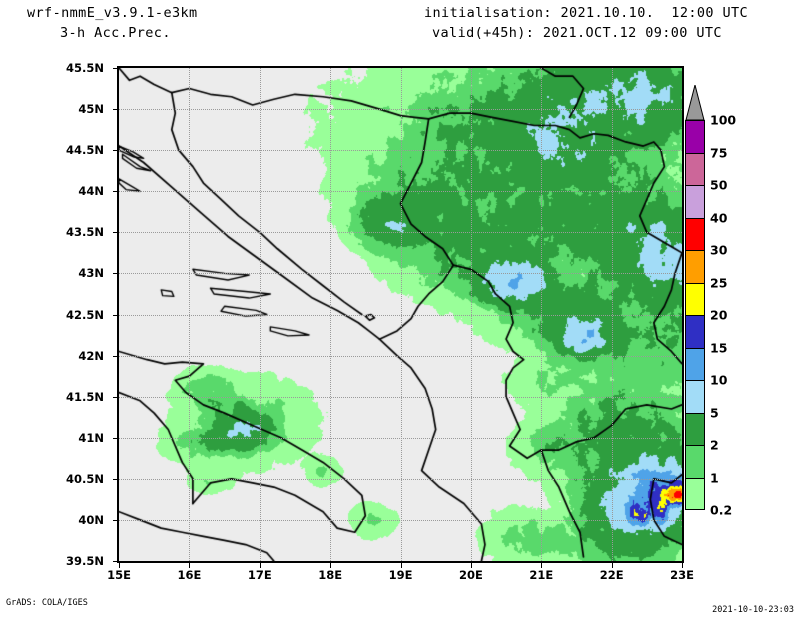 Image resolution: width=800 pixels, height=618 pixels. What do you see at coordinates (719, 152) in the screenshot?
I see `colorbar-tick-label: 75` at bounding box center [719, 152].